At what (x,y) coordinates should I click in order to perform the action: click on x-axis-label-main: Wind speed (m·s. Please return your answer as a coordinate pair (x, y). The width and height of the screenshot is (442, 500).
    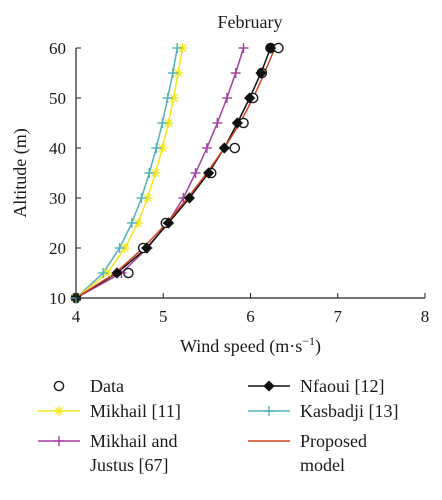
    Looking at the image, I should click on (241, 346).